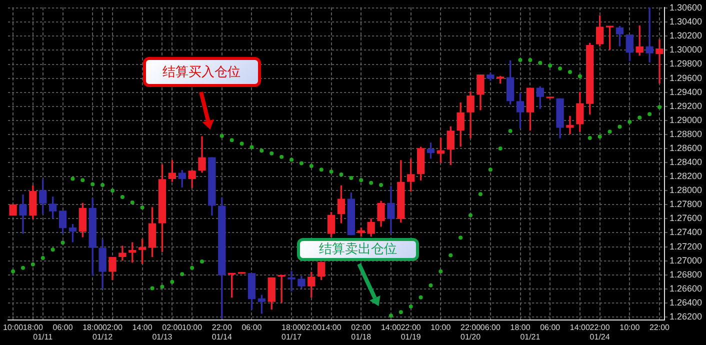 The image size is (706, 345). What do you see at coordinates (685, 7) in the screenshot?
I see `y-tick-label: 1.30600` at bounding box center [685, 7].